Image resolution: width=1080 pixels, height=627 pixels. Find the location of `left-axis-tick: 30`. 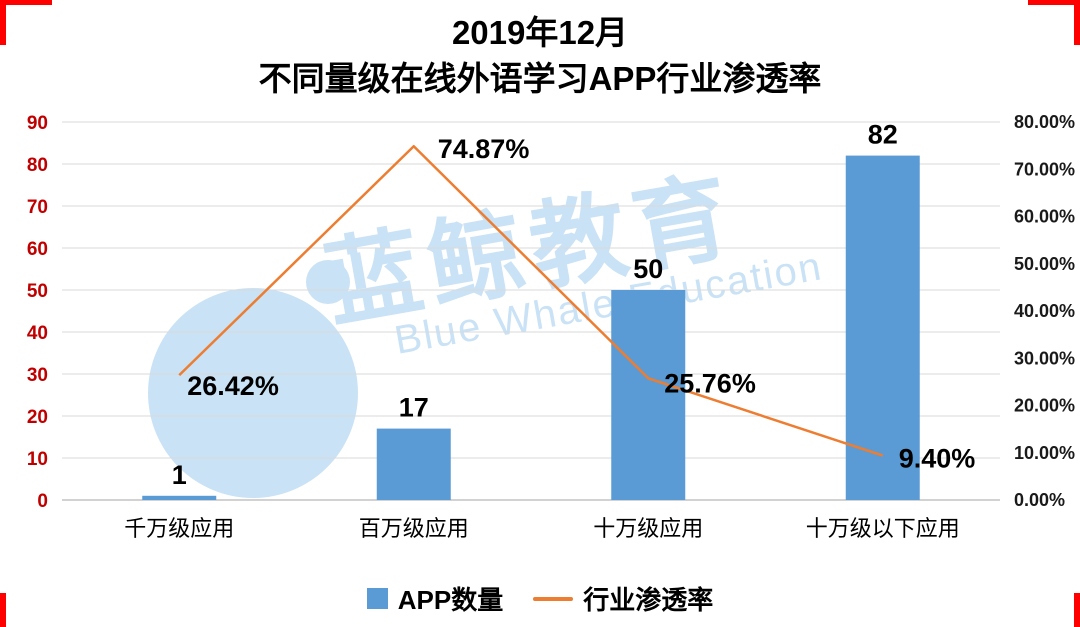

left-axis-tick: 30 is located at coordinates (37, 375).